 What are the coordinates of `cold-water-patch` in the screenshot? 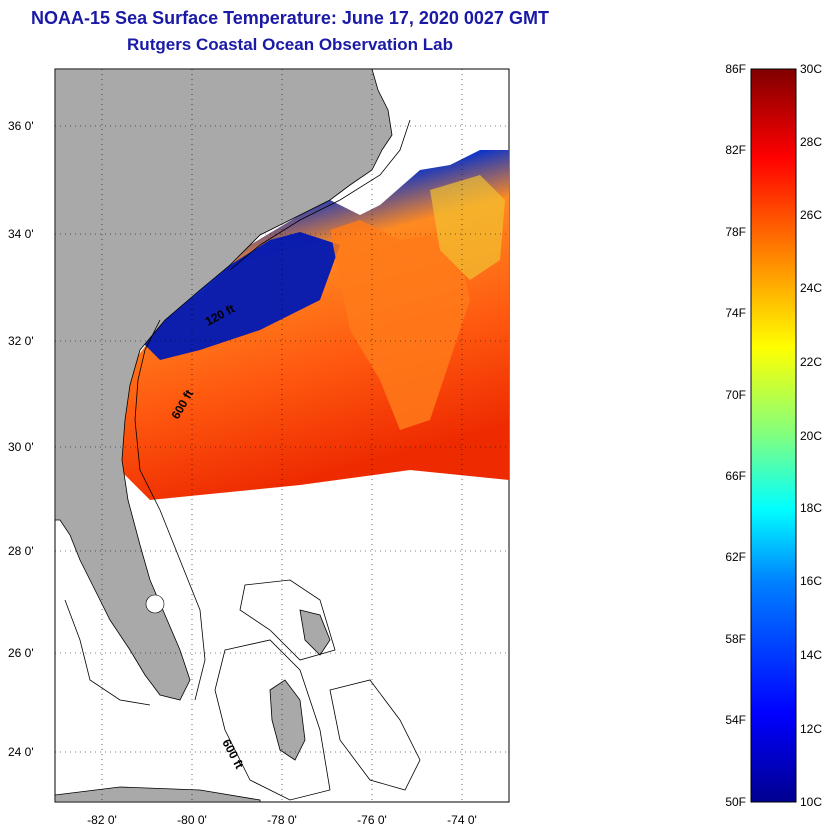 It's located at (240, 296).